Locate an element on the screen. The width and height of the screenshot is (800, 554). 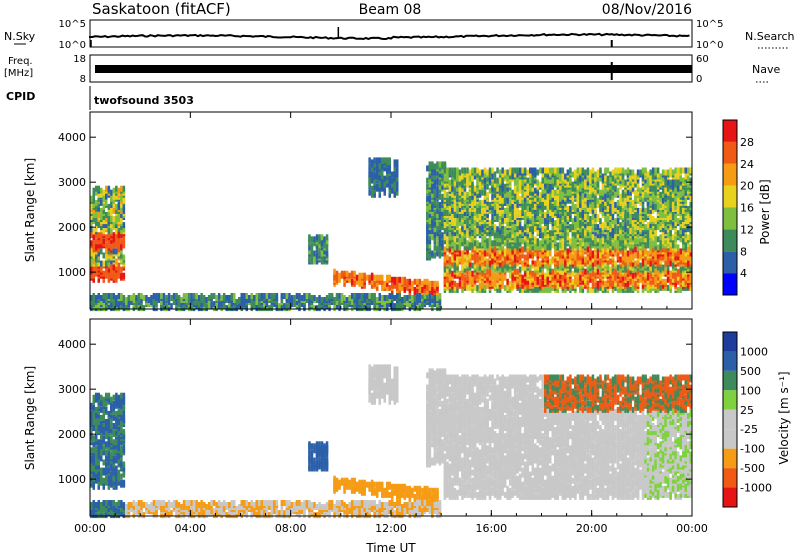
nave-ticks is located at coordinates (351, 53).